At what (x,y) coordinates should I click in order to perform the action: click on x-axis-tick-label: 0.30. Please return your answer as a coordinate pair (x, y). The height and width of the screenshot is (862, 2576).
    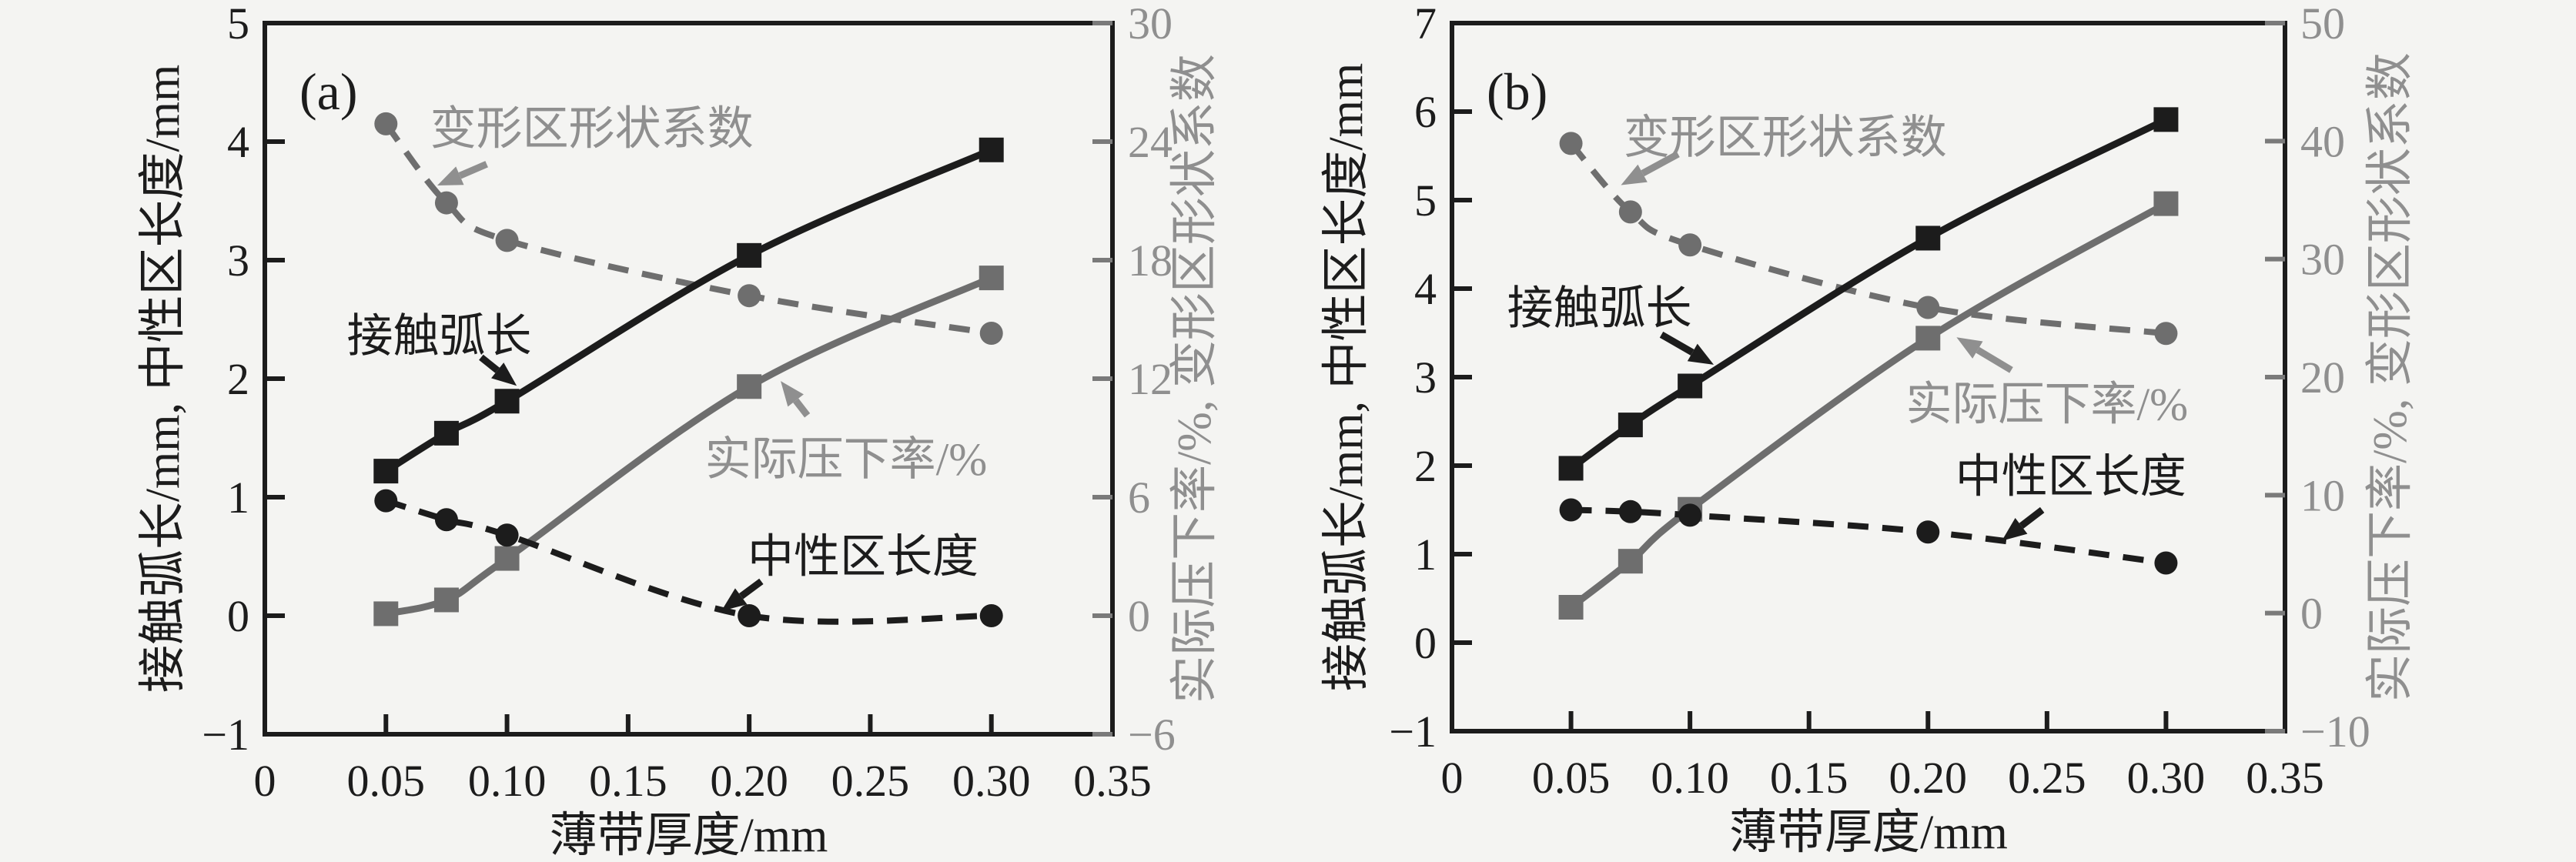
    Looking at the image, I should click on (992, 781).